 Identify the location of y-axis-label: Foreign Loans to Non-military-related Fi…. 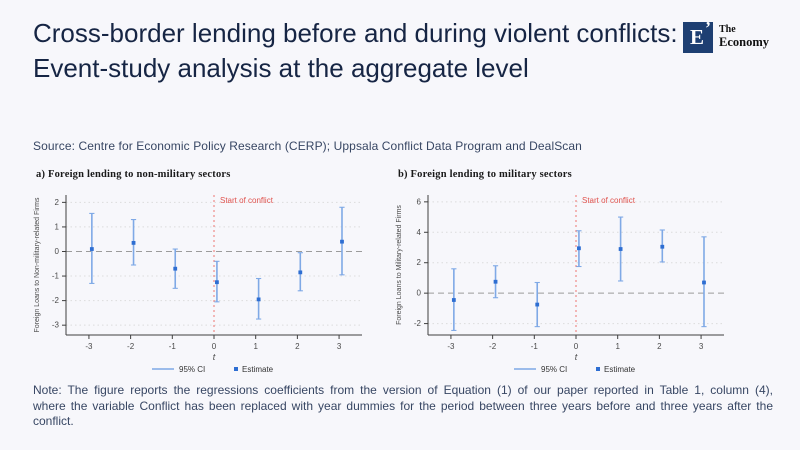
(37, 264).